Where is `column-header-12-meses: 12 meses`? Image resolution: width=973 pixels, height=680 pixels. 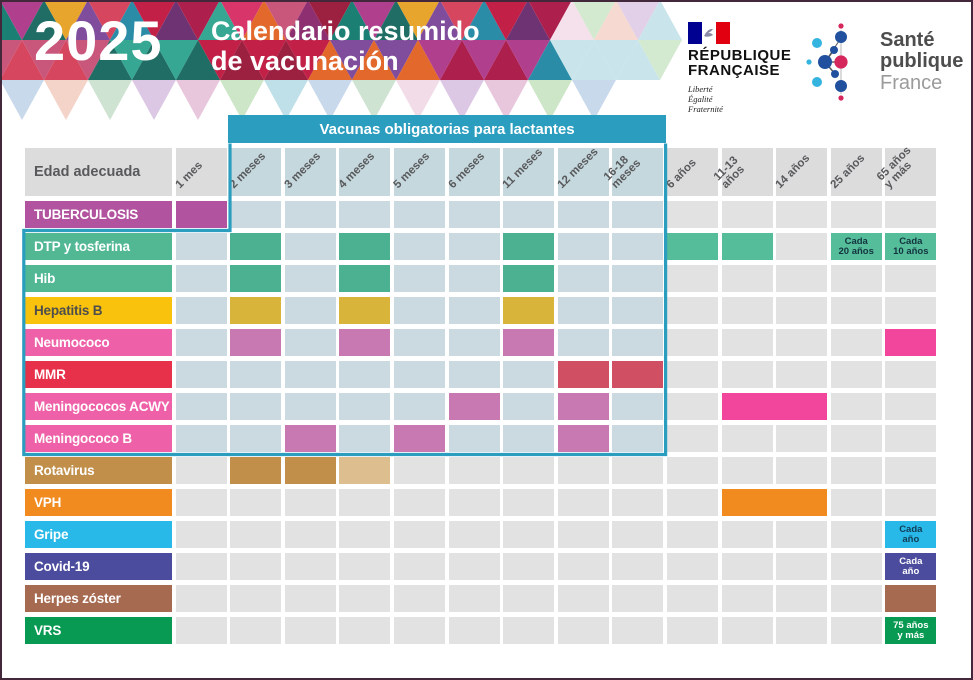 column-header-12-meses: 12 meses is located at coordinates (582, 171).